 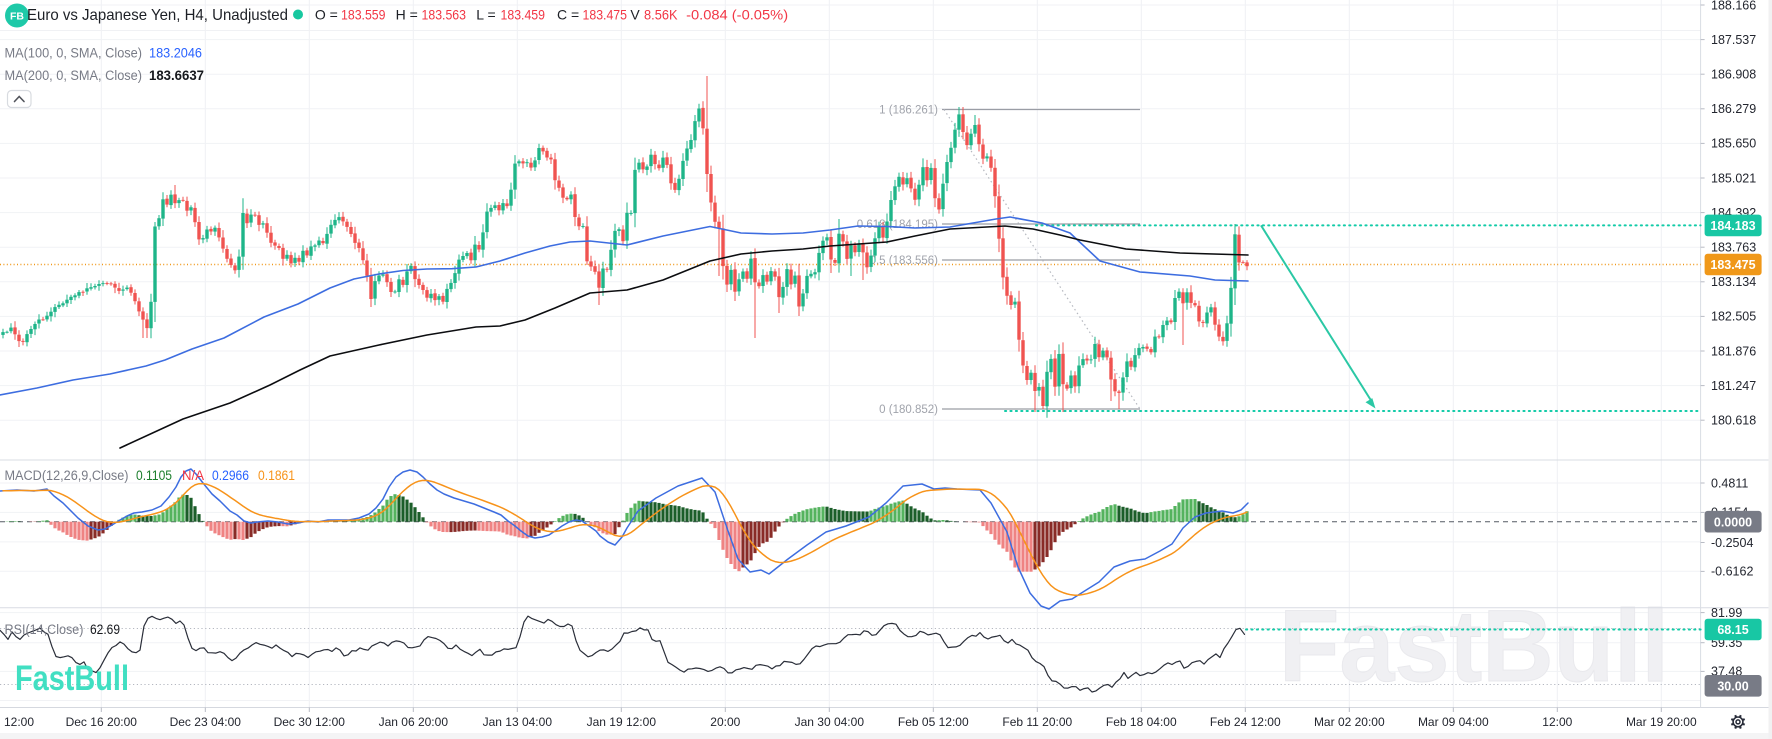 What do you see at coordinates (1733, 109) in the screenshot?
I see `svg-text: 186.279` at bounding box center [1733, 109].